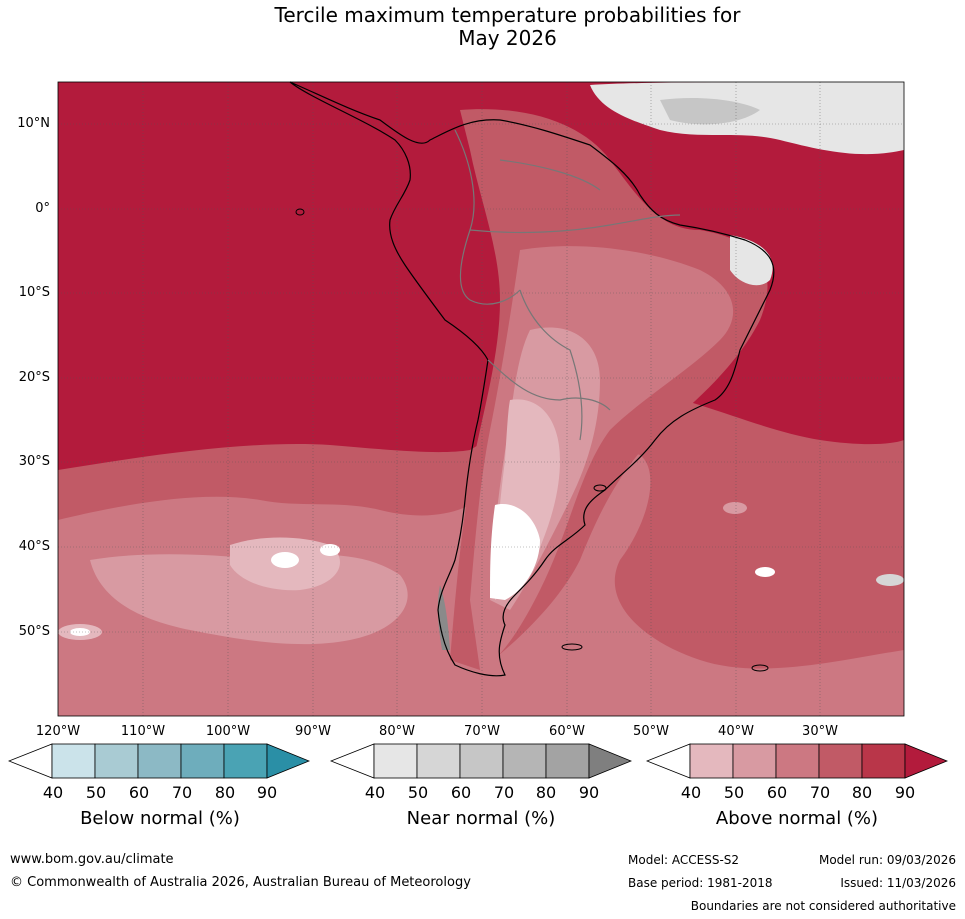  What do you see at coordinates (34, 546) in the screenshot?
I see `lat-label-40s: 40°S` at bounding box center [34, 546].